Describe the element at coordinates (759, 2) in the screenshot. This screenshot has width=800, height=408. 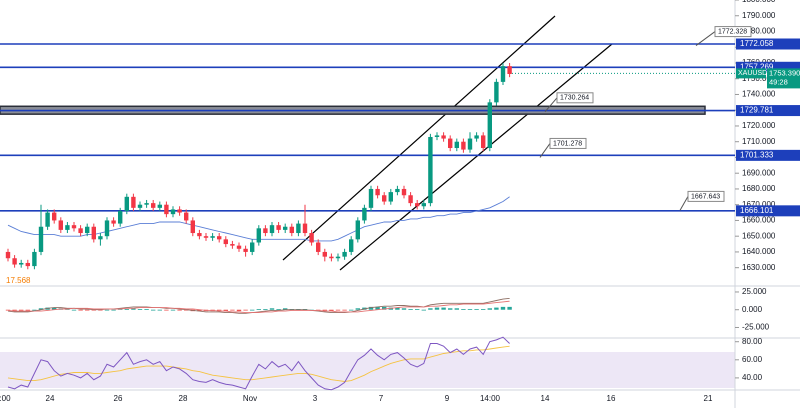
I see `y-tick-label: 1800.000` at that location.